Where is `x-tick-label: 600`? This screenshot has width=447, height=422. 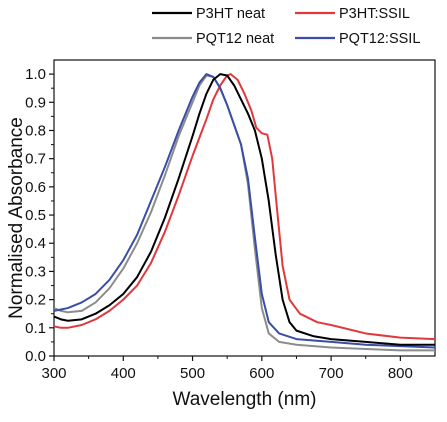 x-tick-label: 600 is located at coordinates (261, 373).